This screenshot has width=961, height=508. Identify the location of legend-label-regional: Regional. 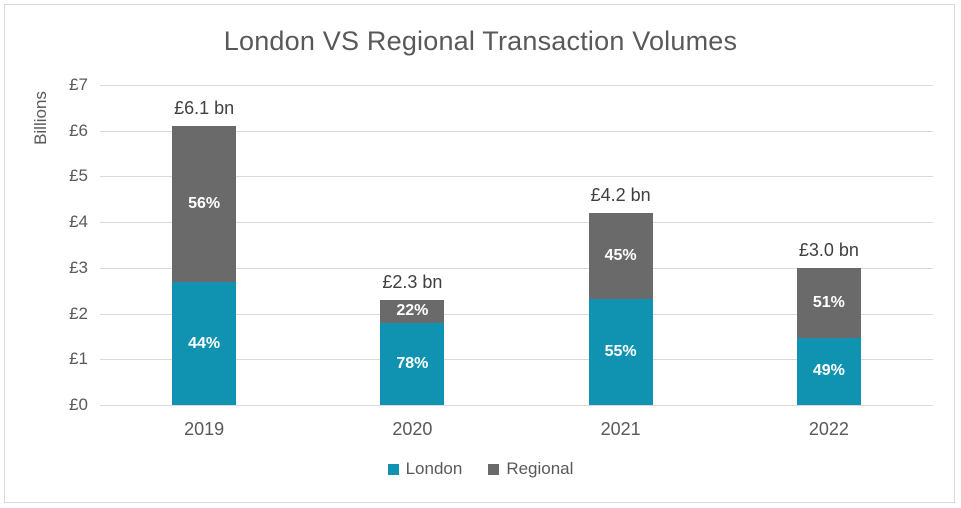
(540, 468).